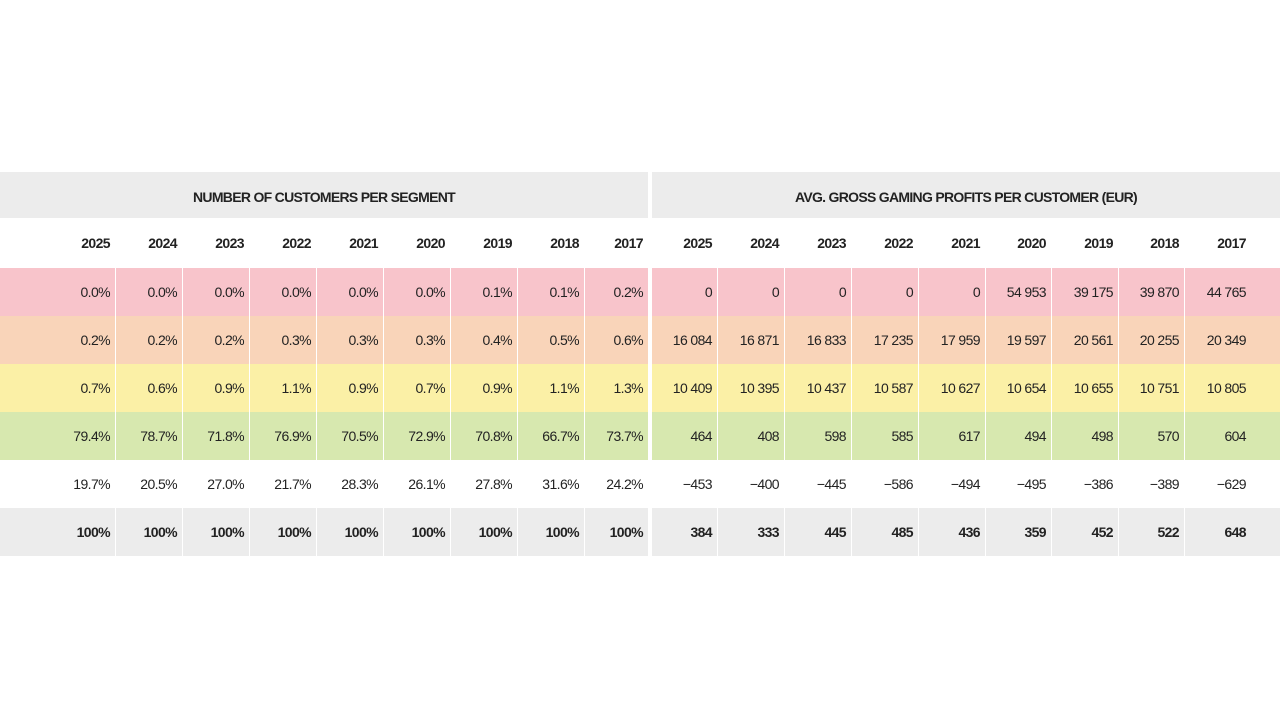 The height and width of the screenshot is (726, 1280). What do you see at coordinates (817, 388) in the screenshot?
I see `table-cell: 10 437` at bounding box center [817, 388].